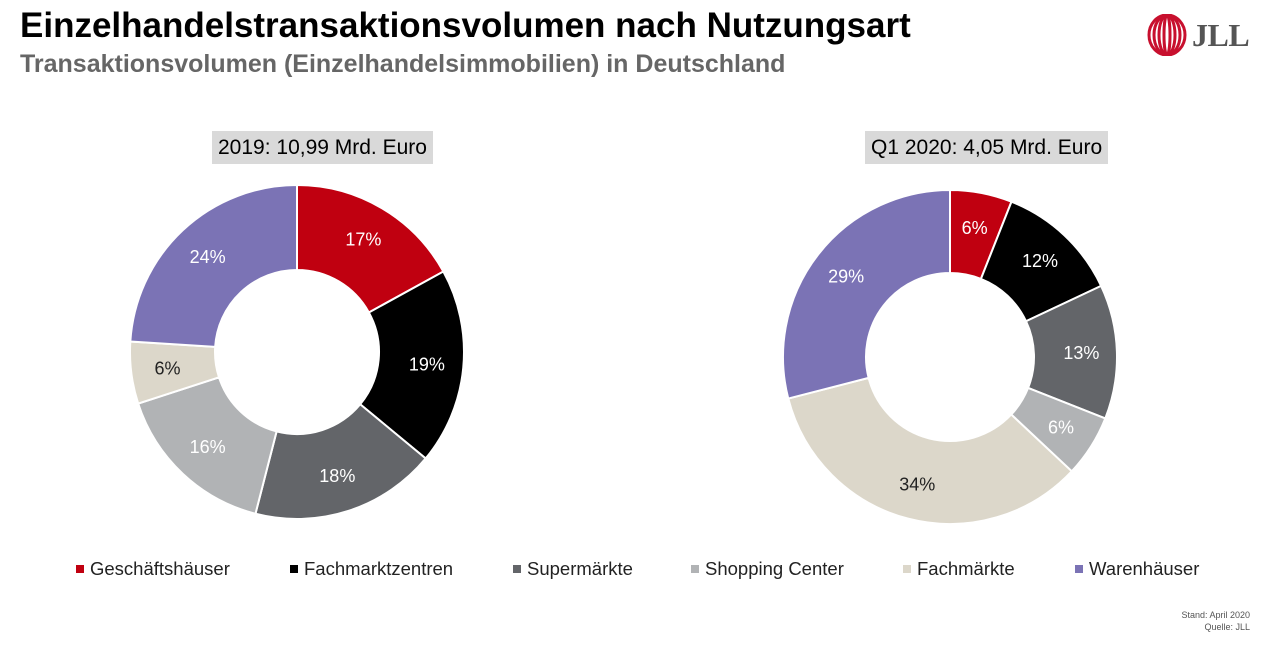  Describe the element at coordinates (208, 257) in the screenshot. I see `slice-label-warenhaeuser: 24%` at that location.